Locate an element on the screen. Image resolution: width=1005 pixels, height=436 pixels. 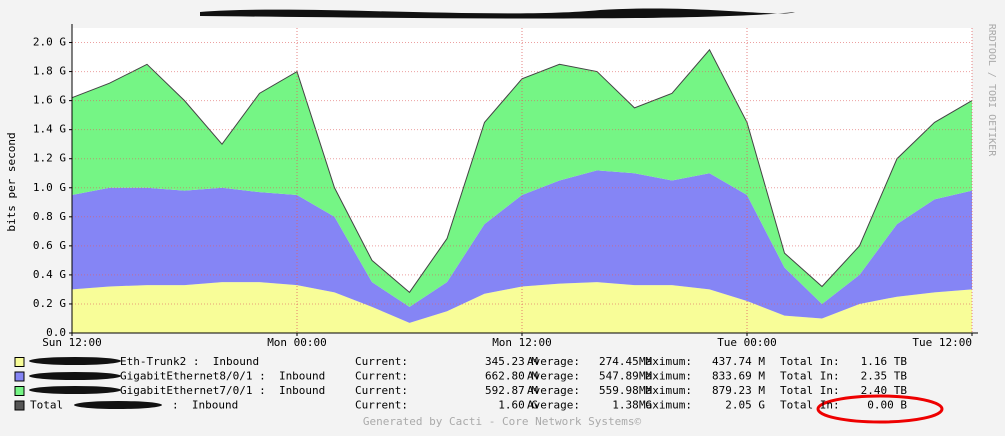
legend-stat-value: 1.60 G is located at coordinates (518, 405).